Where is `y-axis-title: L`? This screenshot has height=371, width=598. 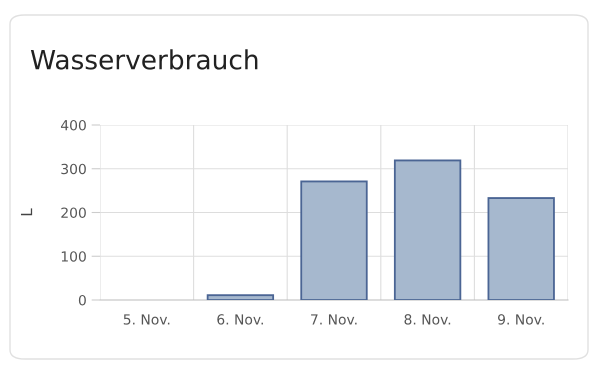 y-axis-title: L is located at coordinates (26, 212).